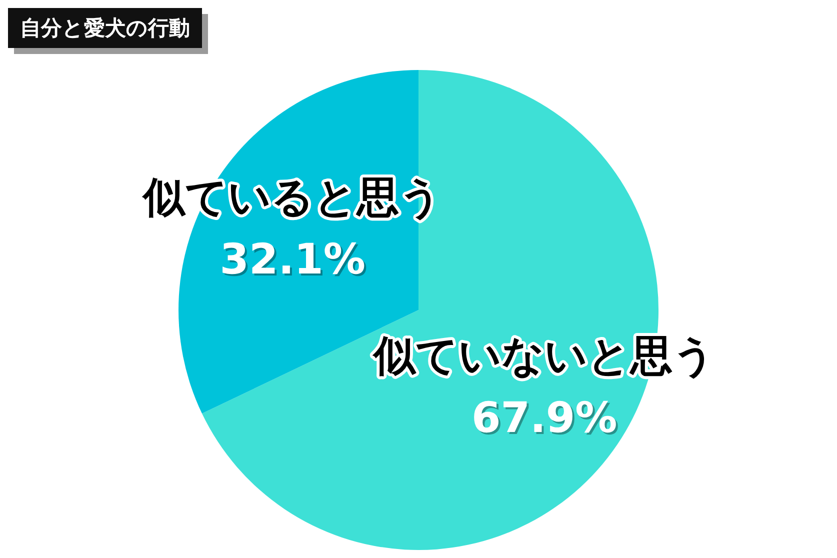  I want to click on chart-title: 自分と愛犬の行動, so click(105, 28).